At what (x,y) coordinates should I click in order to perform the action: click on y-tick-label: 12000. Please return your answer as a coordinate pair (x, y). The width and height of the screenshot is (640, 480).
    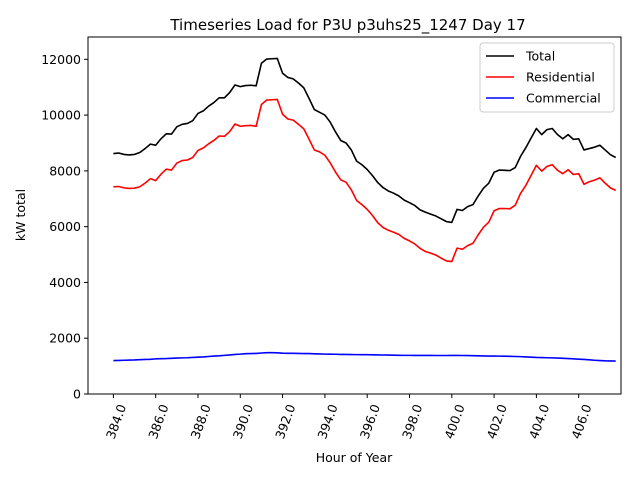
    Looking at the image, I should click on (61, 59).